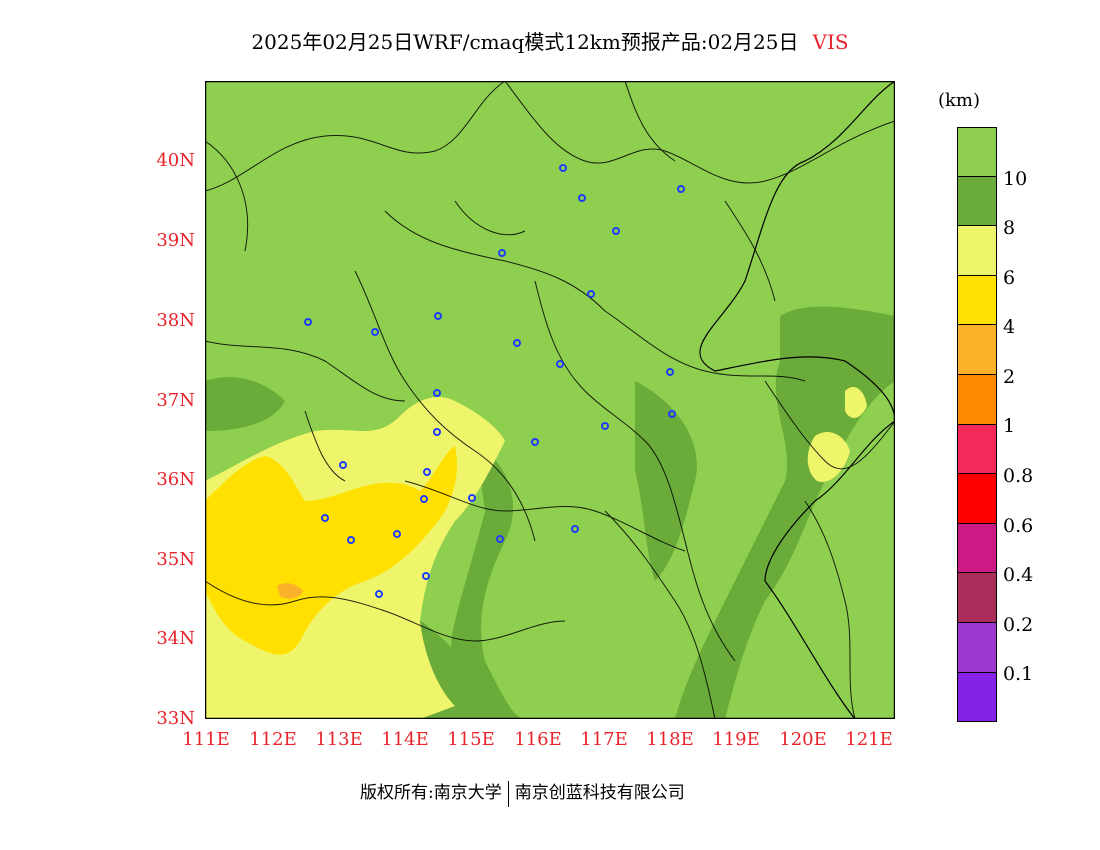  Describe the element at coordinates (245, 404) in the screenshot. I see `region-8-10-west` at that location.